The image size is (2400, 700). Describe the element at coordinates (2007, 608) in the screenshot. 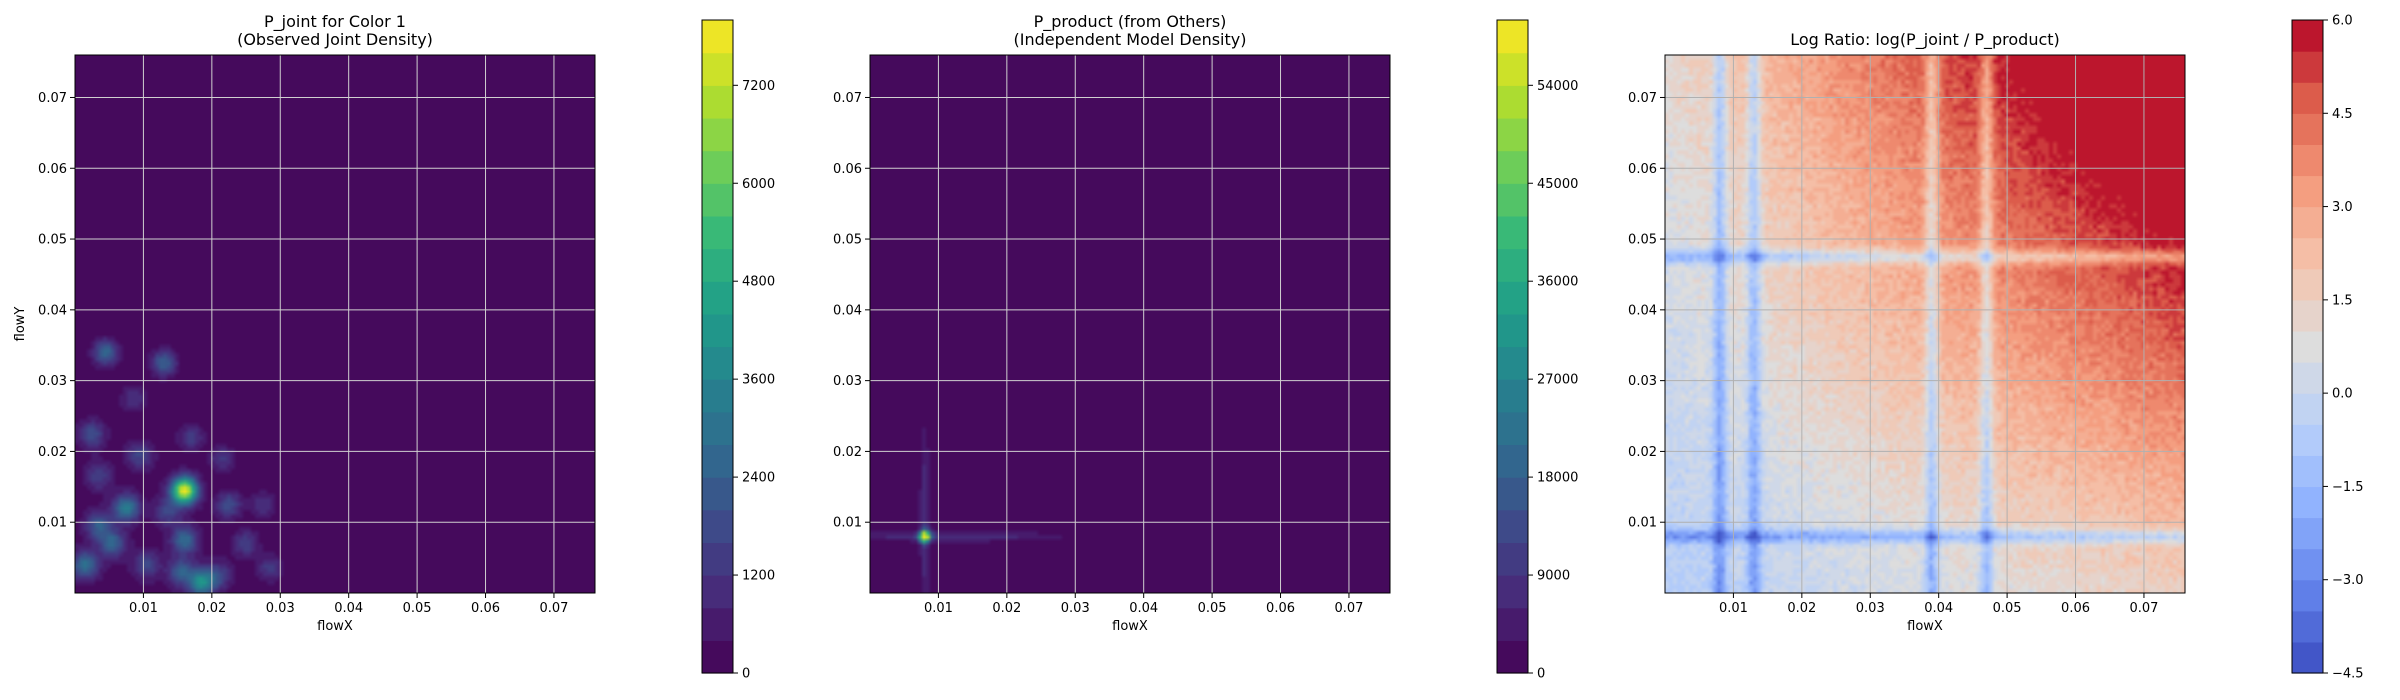

I see `x-tick-label: 0.05` at that location.